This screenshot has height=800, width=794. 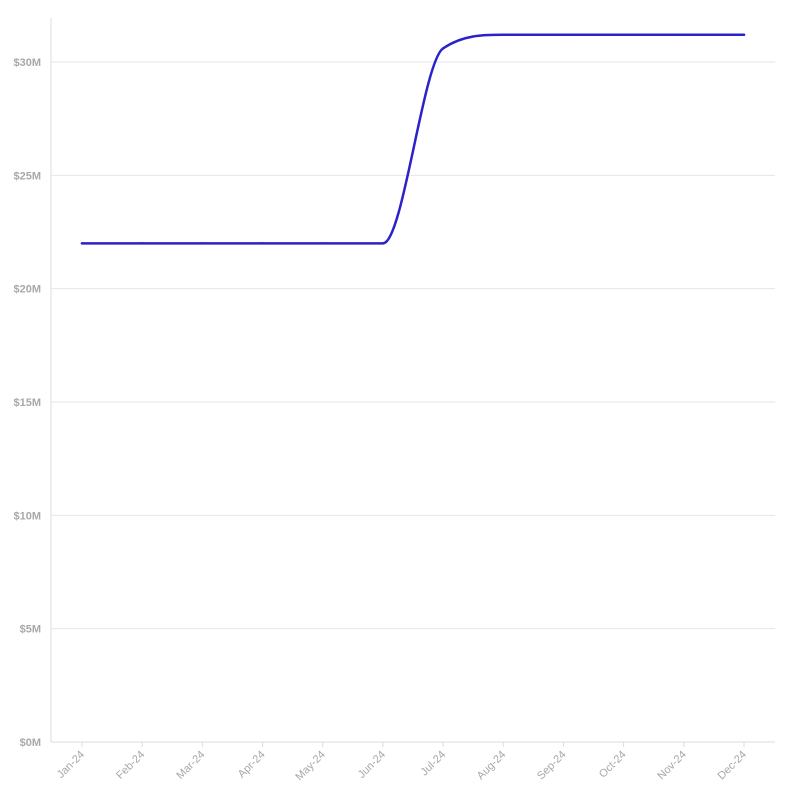 I want to click on y-tick-label: $5M, so click(x=30, y=630).